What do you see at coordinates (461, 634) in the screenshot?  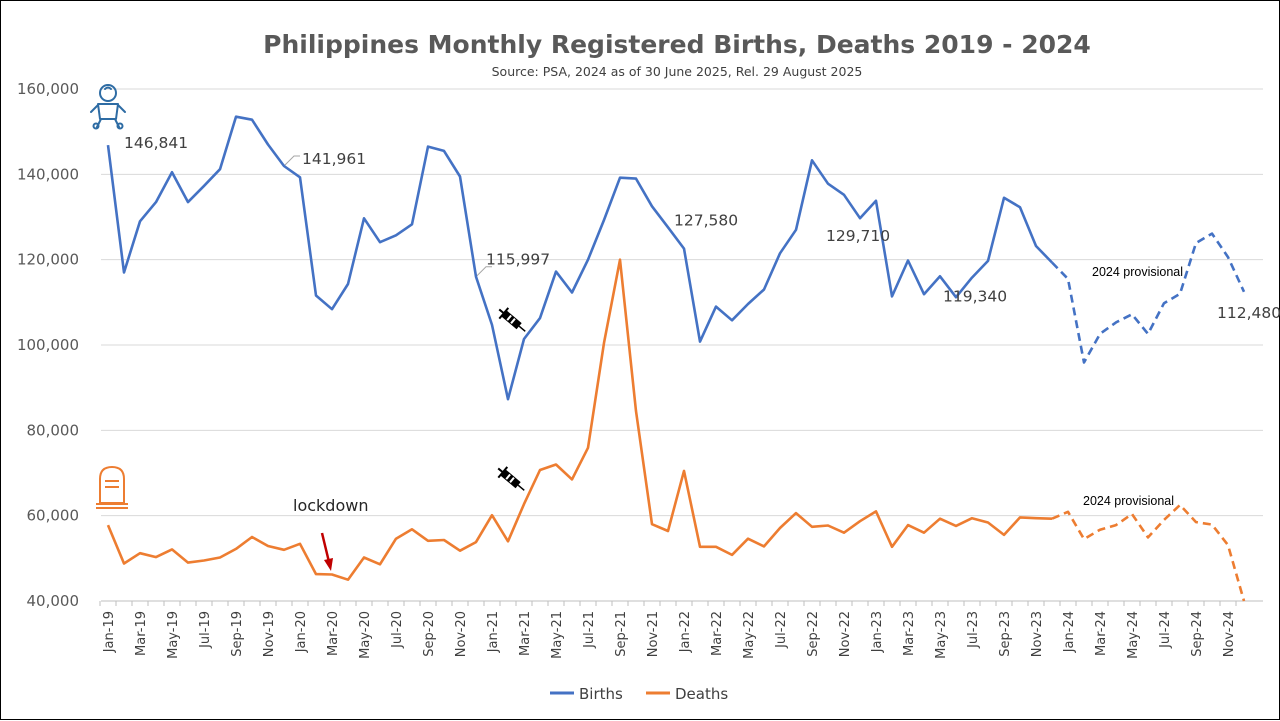 I see `x-tick-label: Nov-20` at bounding box center [461, 634].